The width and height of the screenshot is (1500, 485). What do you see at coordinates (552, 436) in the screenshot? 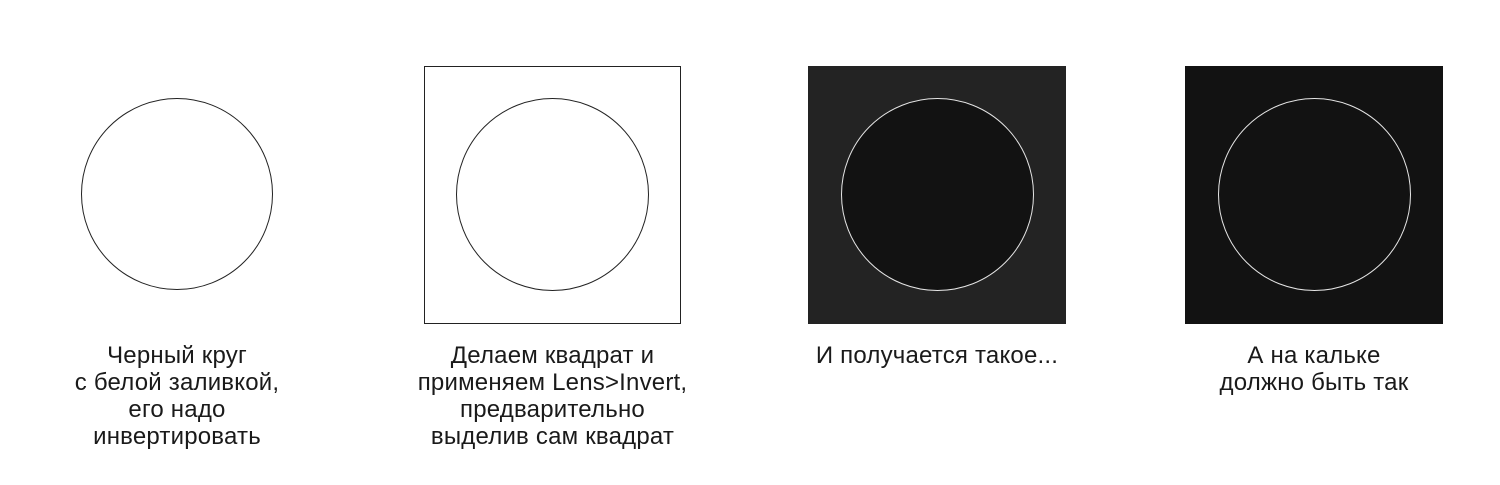
I see `caption-line: выделив сам квадрат` at bounding box center [552, 436].